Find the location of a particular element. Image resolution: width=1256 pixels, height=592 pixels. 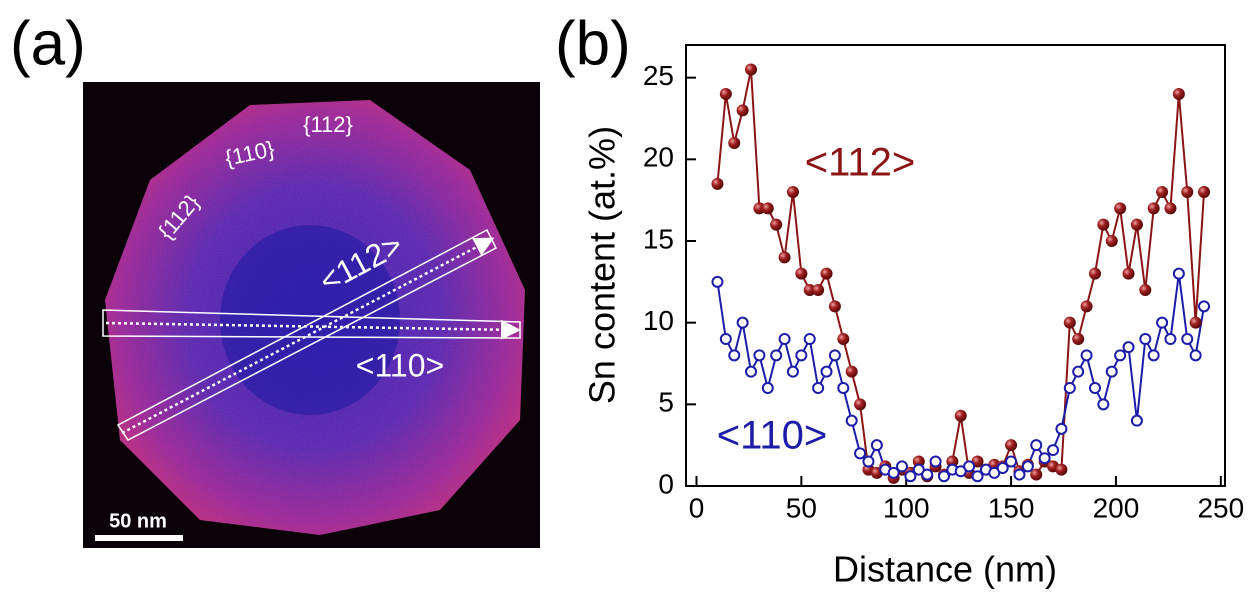

x-tick-label: 100 is located at coordinates (906, 507).